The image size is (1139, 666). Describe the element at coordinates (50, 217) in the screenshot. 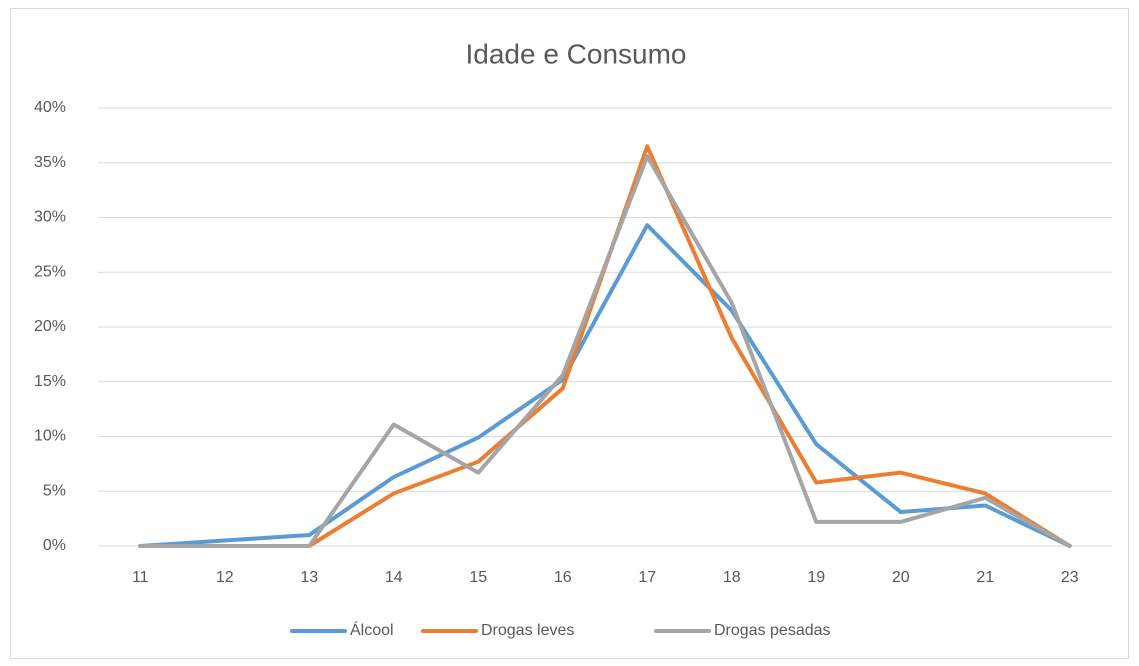

I see `y-tick-label: 30%` at that location.